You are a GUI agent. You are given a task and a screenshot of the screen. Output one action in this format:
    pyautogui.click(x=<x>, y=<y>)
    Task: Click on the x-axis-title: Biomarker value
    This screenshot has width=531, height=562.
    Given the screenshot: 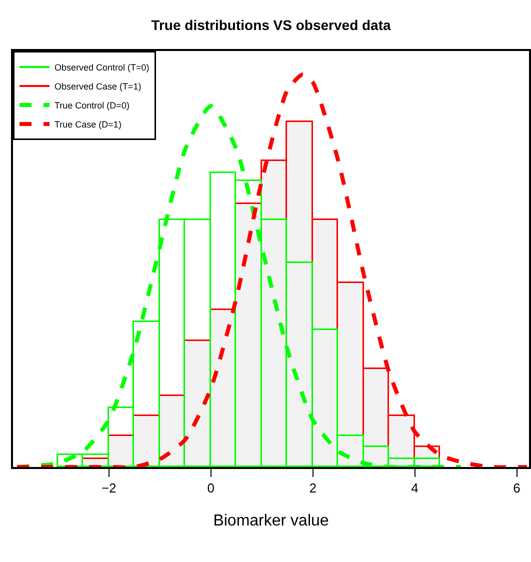 What is the action you would take?
    pyautogui.click(x=271, y=521)
    